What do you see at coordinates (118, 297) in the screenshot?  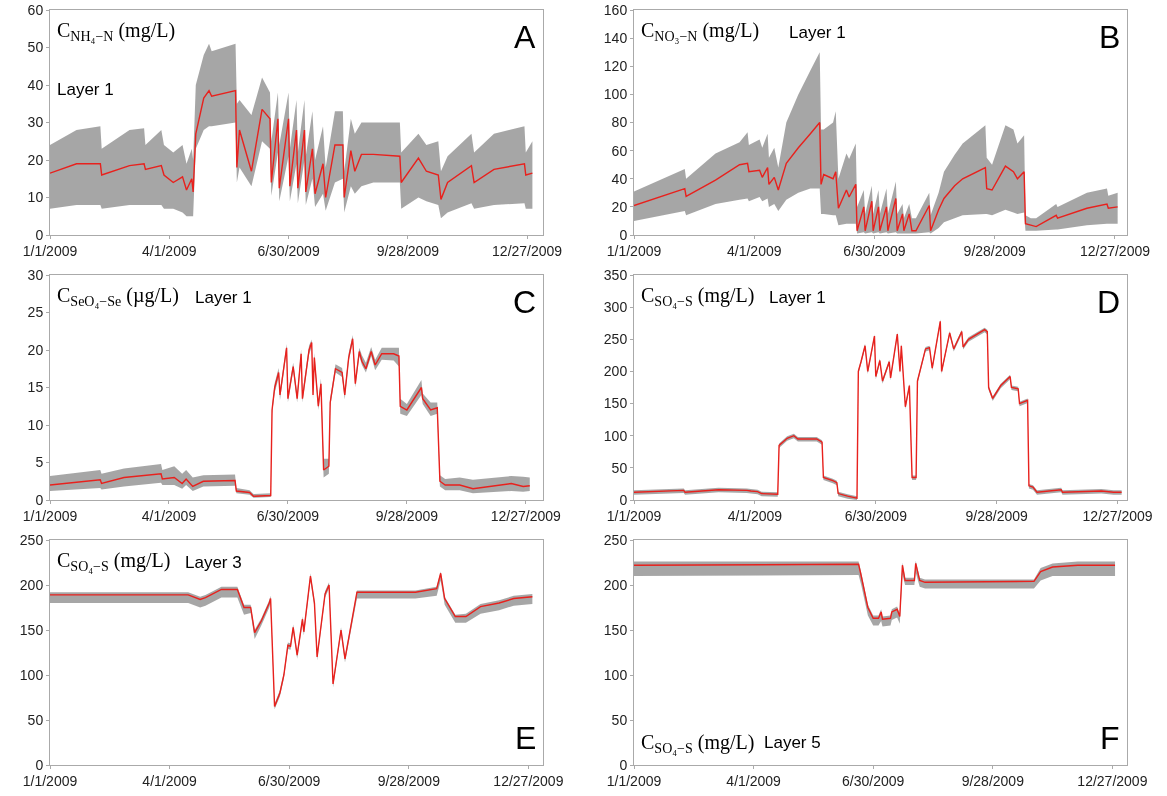 I see `text: C$_{SeO₄−Se}$ (µg/L)` at bounding box center [118, 297].